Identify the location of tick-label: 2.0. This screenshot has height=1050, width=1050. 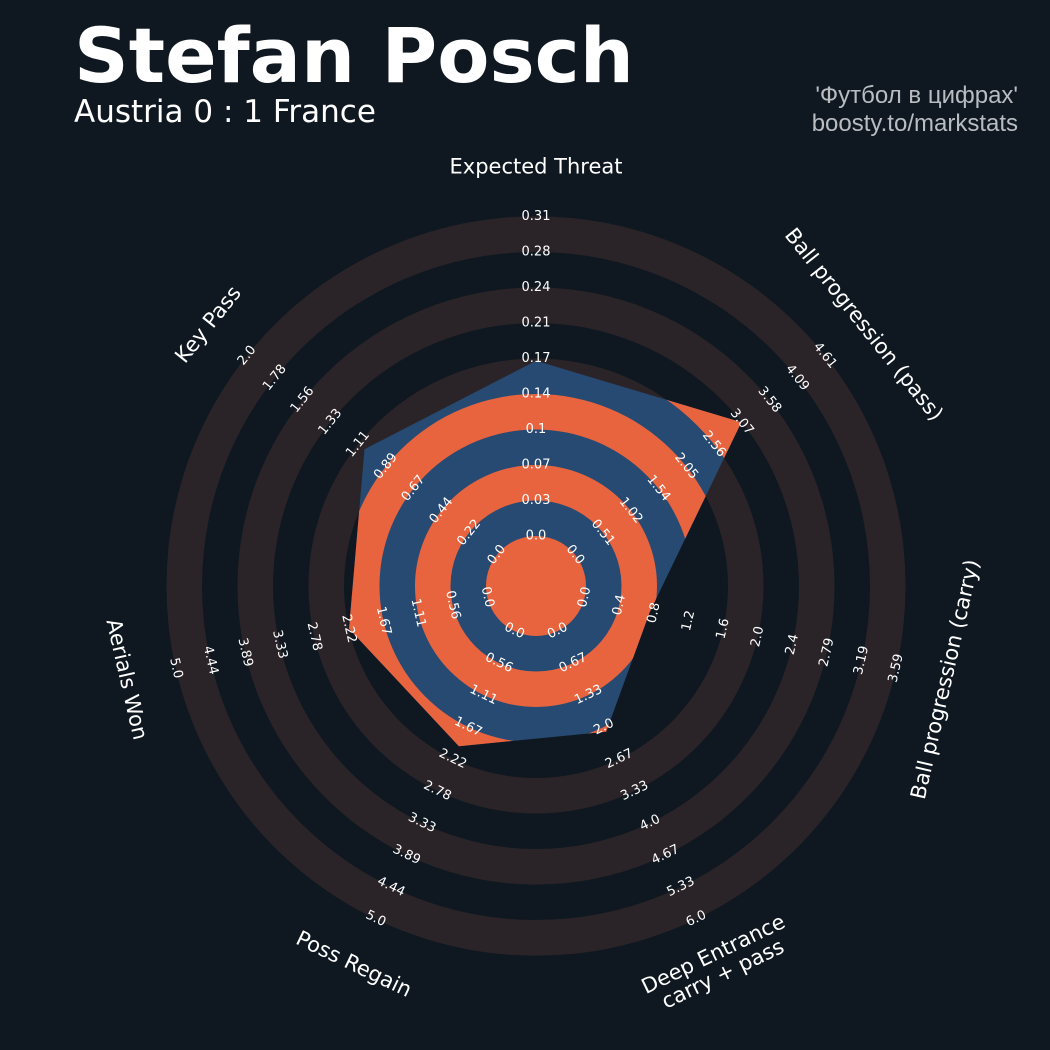
(757, 637).